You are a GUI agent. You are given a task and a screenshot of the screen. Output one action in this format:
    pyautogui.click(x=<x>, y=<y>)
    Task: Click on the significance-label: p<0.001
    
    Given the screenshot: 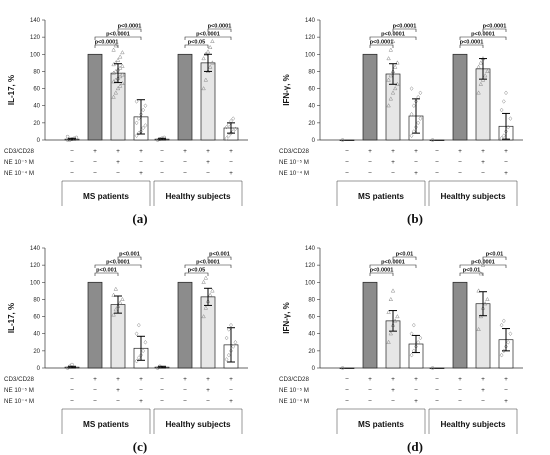 What is the action you would take?
    pyautogui.click(x=129, y=255)
    